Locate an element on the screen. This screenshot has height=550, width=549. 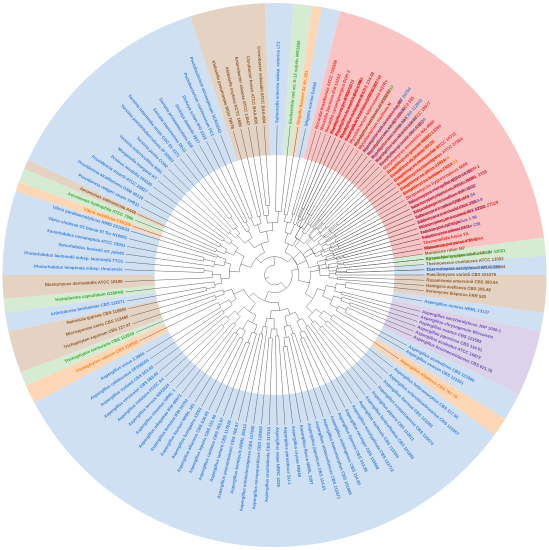
leaf-label: Xeromyces bisporus FRR 525 is located at coordinates (455, 293).